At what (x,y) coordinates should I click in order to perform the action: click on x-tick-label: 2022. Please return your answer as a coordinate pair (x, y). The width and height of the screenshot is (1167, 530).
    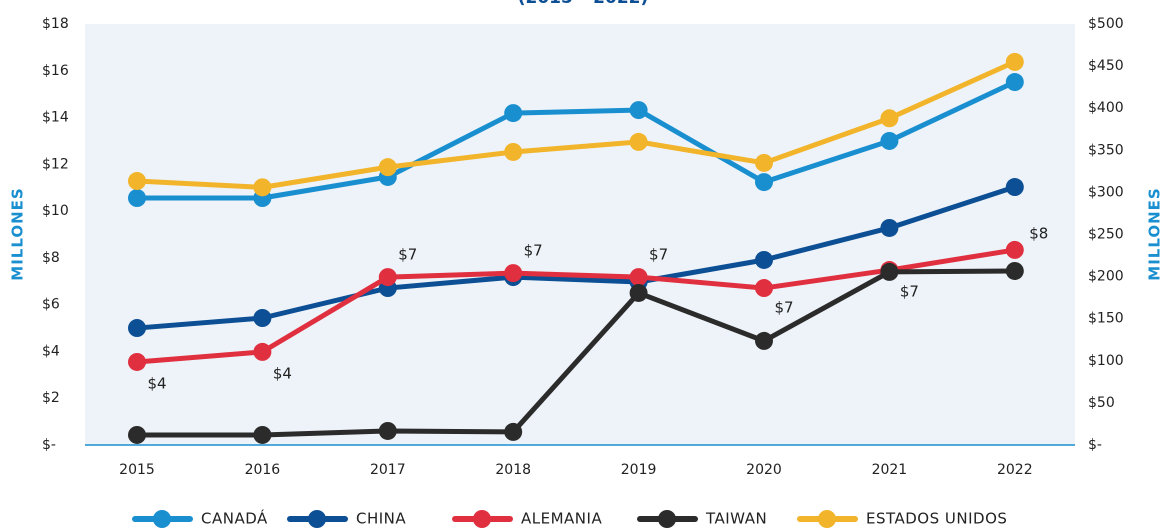
    Looking at the image, I should click on (1015, 470).